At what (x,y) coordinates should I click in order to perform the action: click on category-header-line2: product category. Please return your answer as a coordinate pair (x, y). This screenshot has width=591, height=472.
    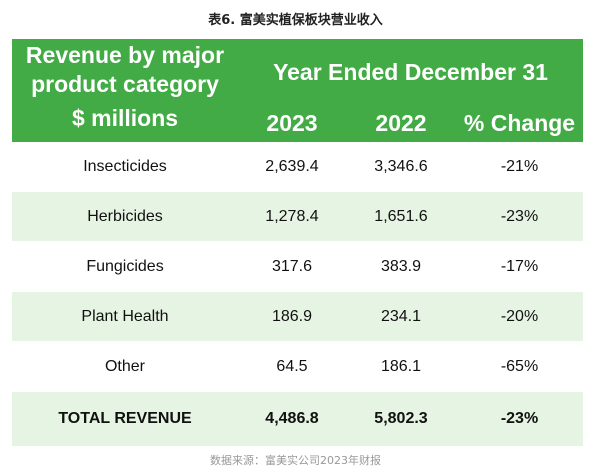
    Looking at the image, I should click on (125, 84).